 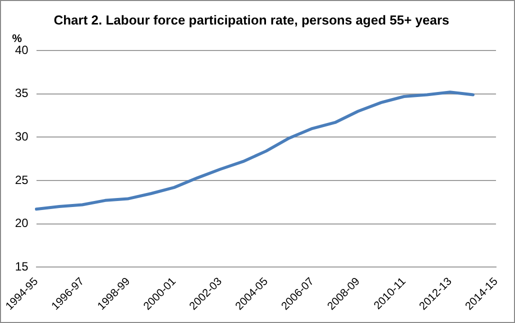 I want to click on y-tick-label: 40, so click(x=21, y=49).